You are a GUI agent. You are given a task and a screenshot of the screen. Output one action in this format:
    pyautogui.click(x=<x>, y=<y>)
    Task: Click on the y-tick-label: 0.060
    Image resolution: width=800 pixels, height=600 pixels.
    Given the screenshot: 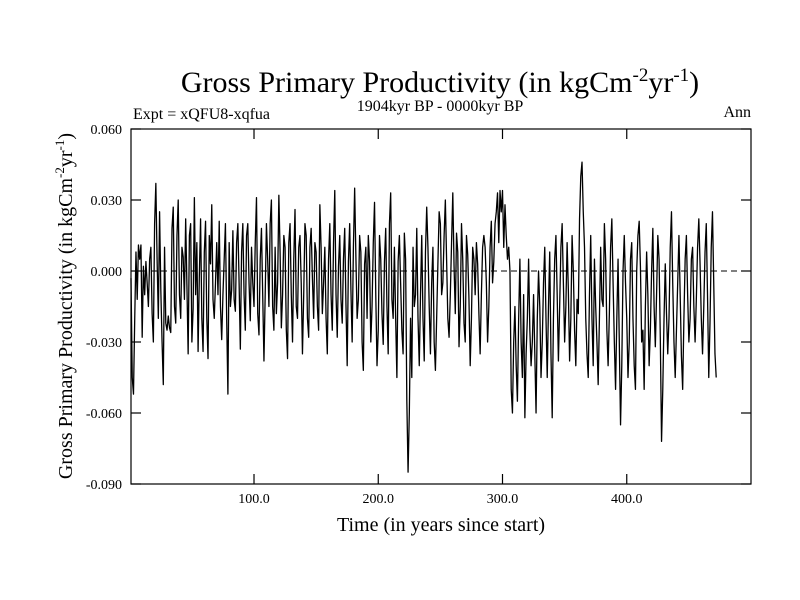 What is the action you would take?
    pyautogui.click(x=107, y=130)
    